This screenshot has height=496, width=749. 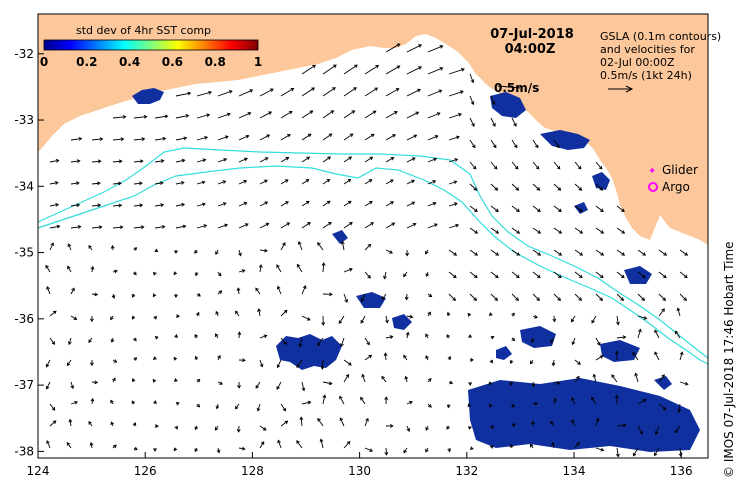 I want to click on gsla-note-line3: 02-Jul 00:00Z, so click(x=637, y=62).